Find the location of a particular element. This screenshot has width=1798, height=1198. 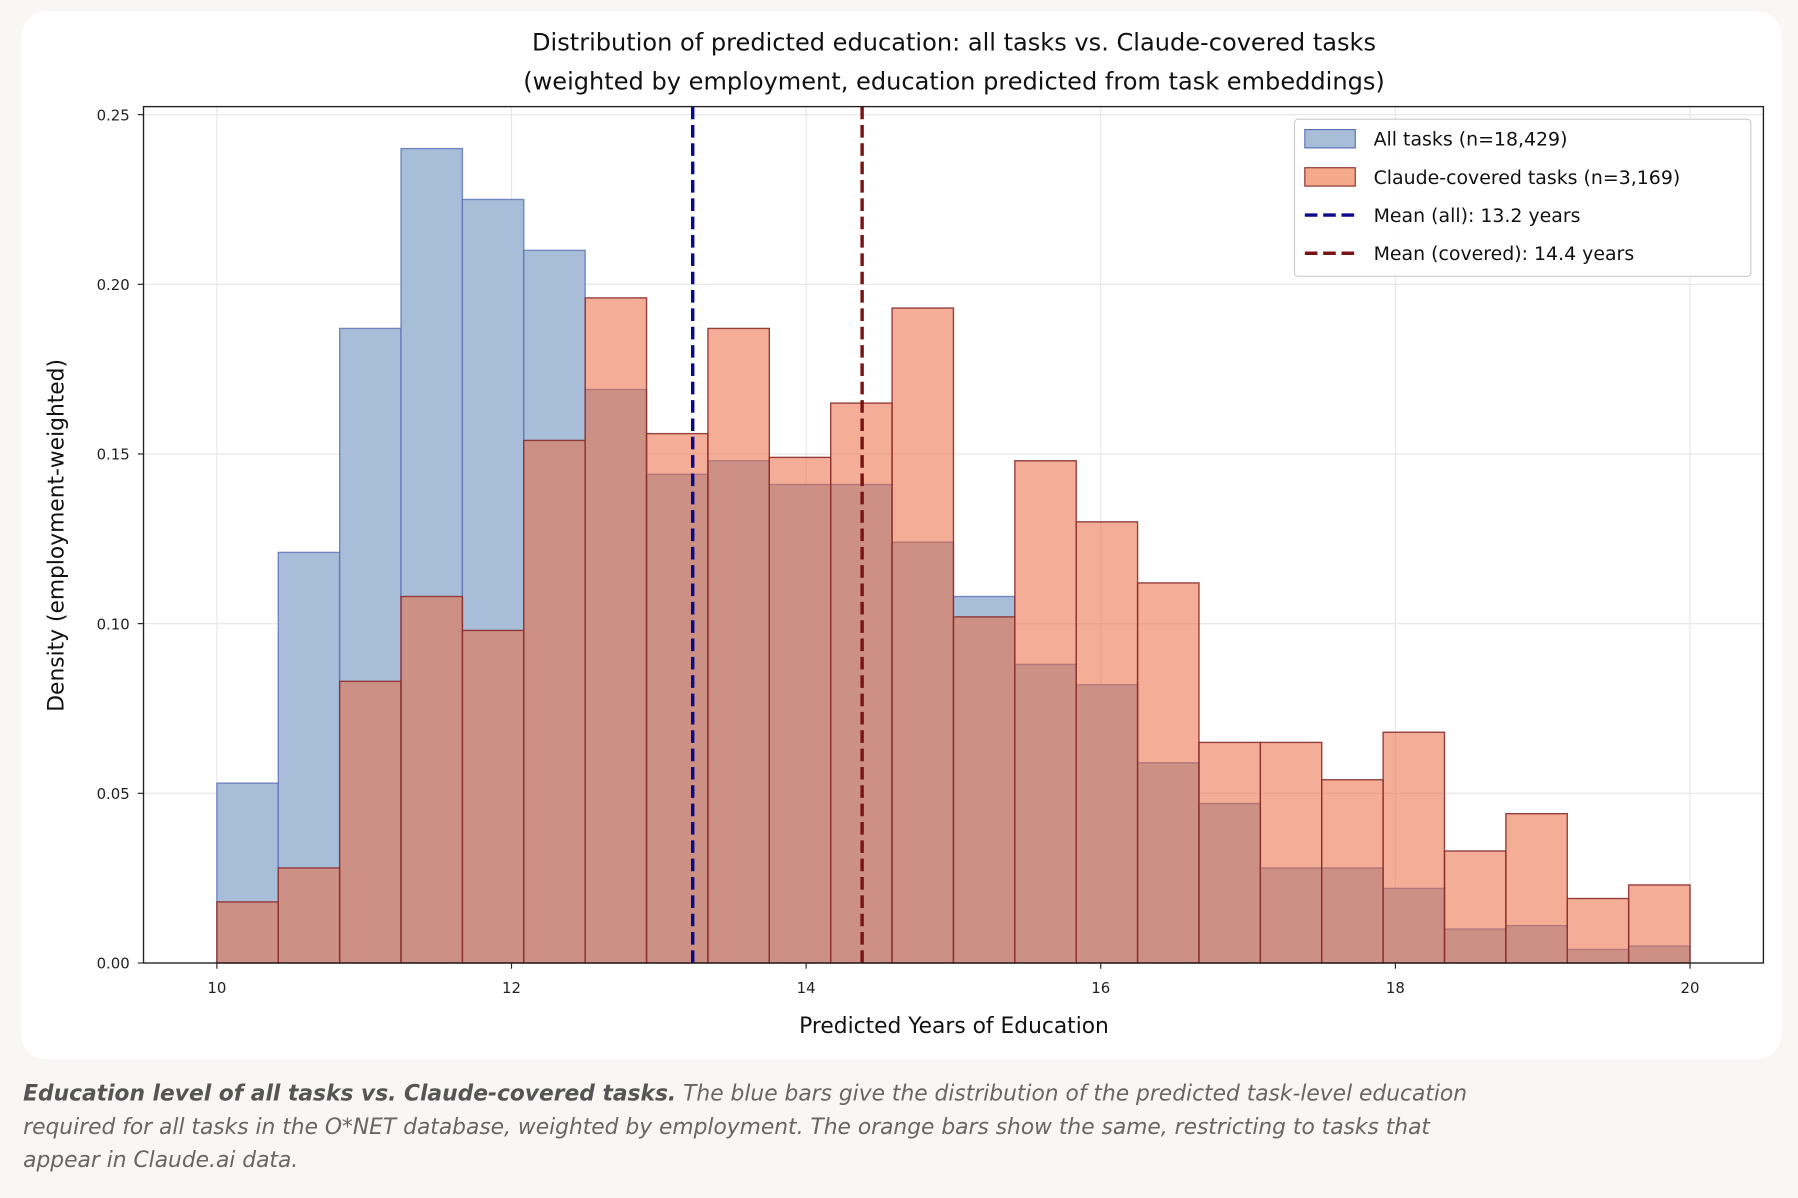

legend-all-tasks-swatch is located at coordinates (1330, 138).